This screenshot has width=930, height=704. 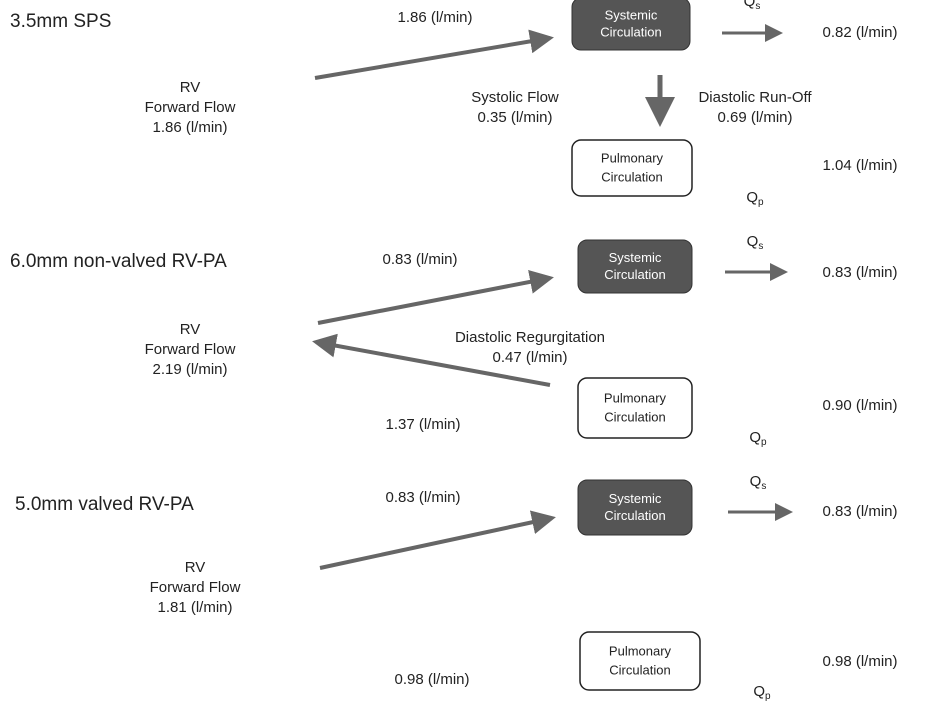 I want to click on rv-label: 1.81 (l/min), so click(x=194, y=607).